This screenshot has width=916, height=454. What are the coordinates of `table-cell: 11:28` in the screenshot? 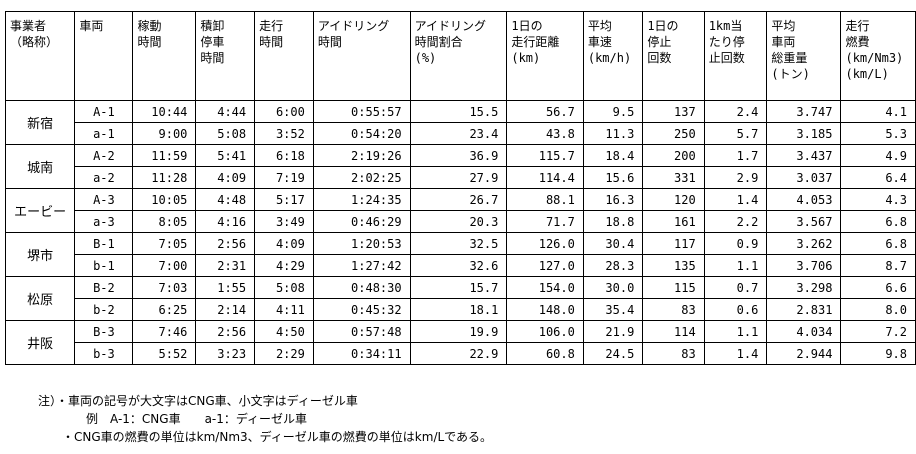 It's located at (164, 177).